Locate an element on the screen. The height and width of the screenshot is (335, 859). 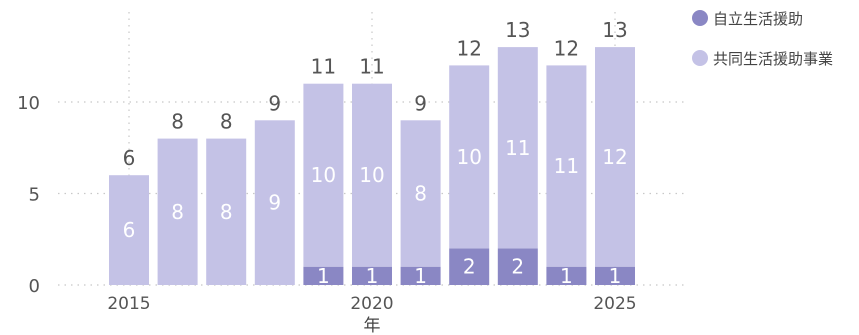
y-axis-ticks: 0 5 10 is located at coordinates (28, 195).